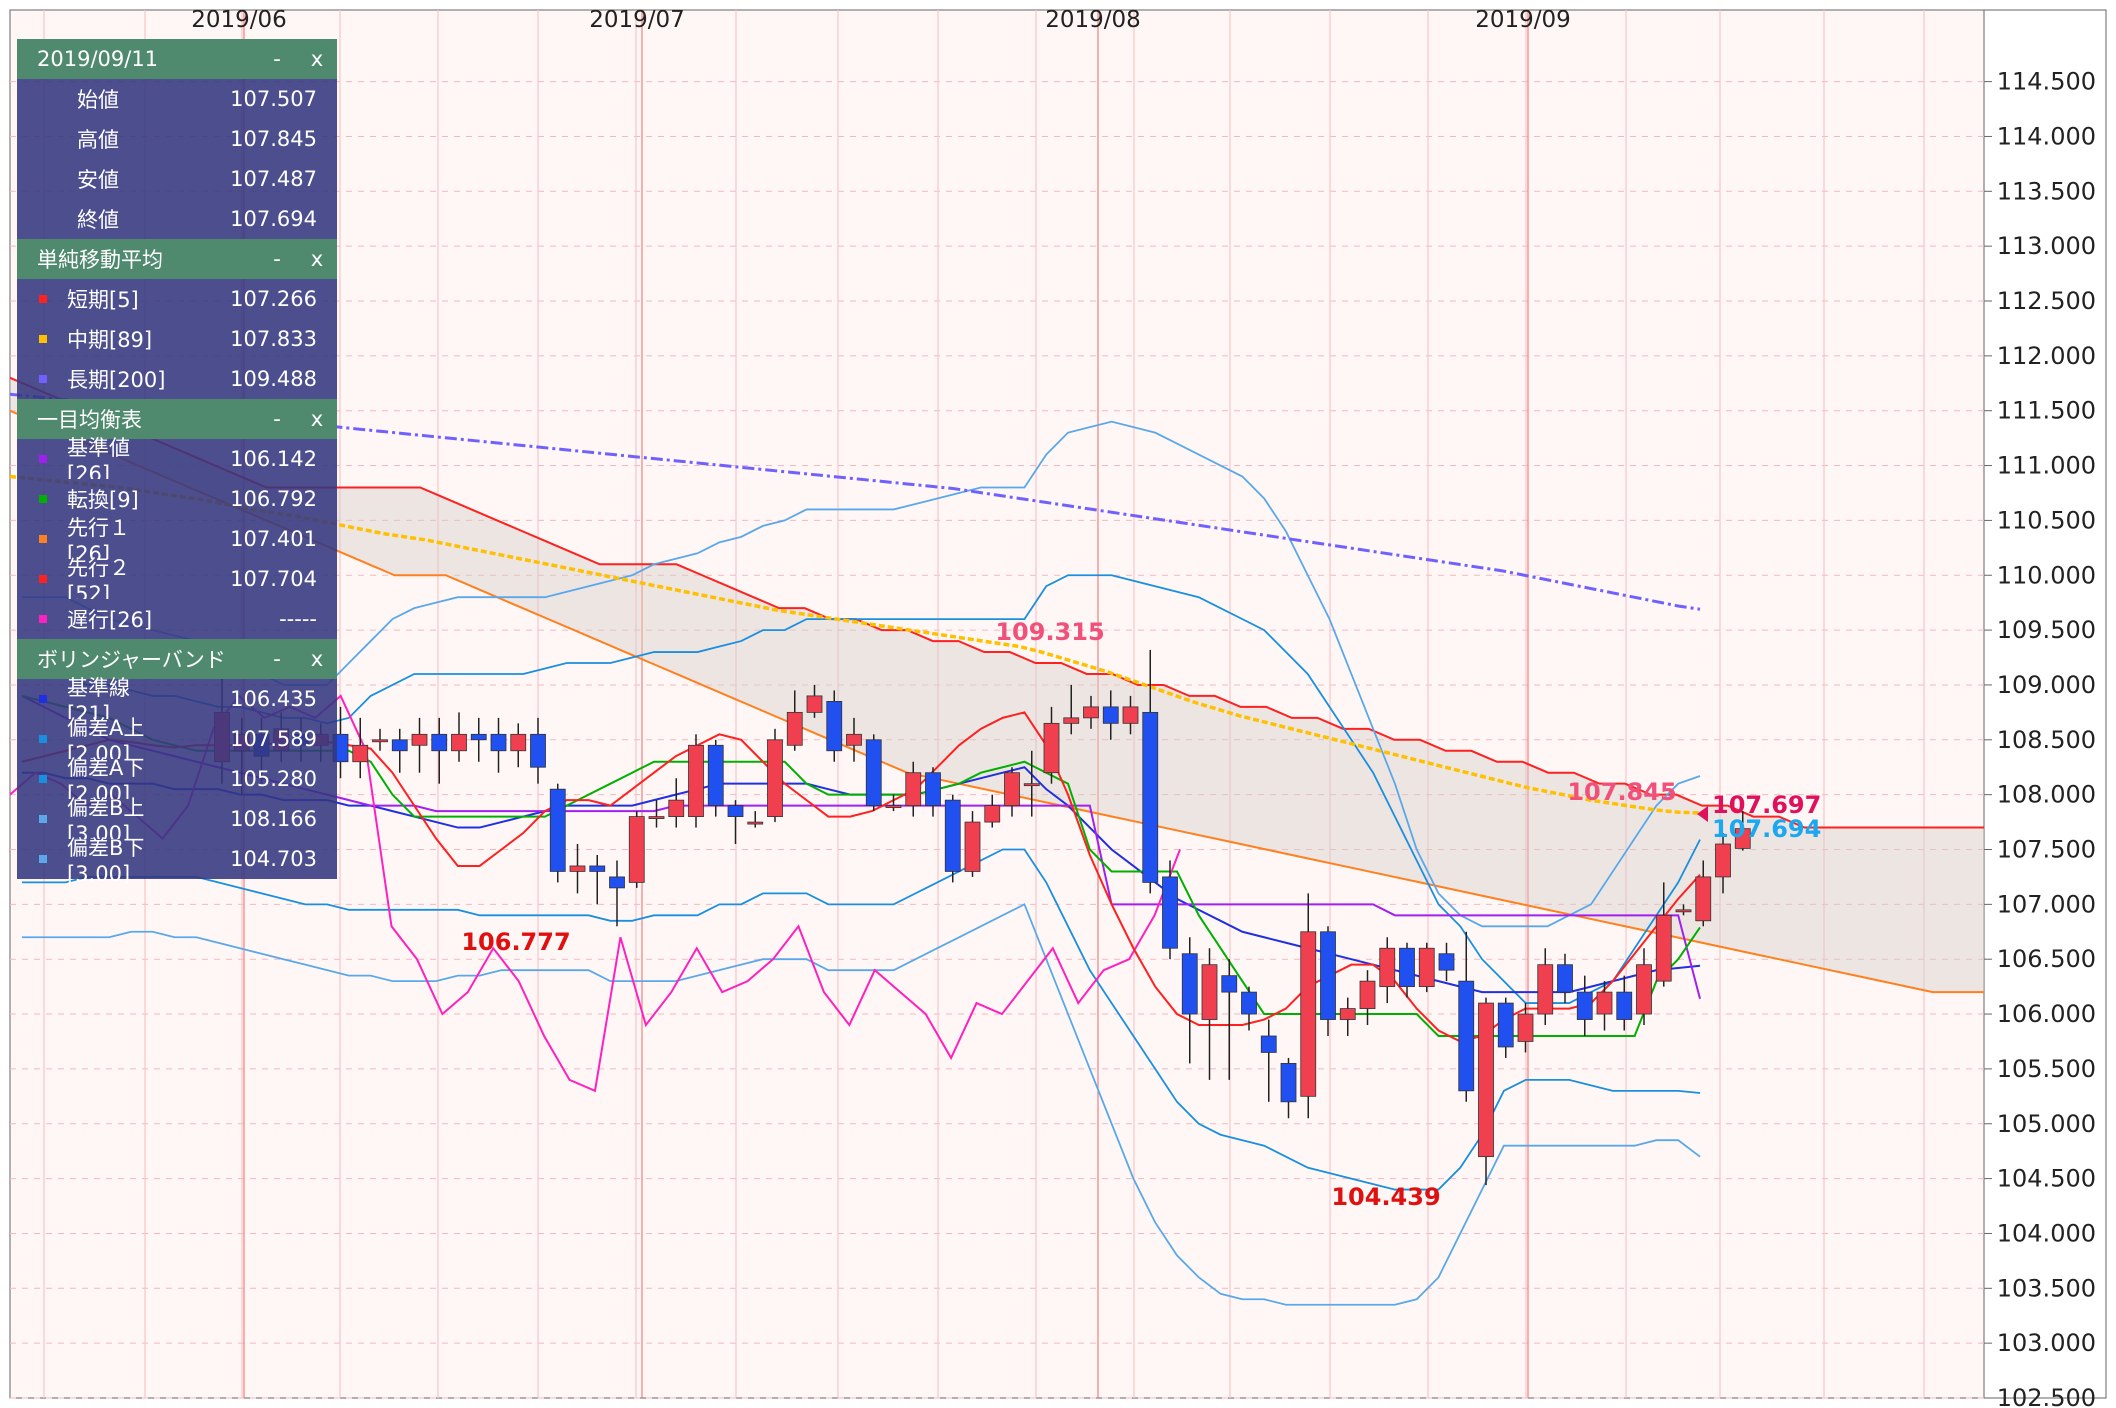 This screenshot has width=2116, height=1408. Describe the element at coordinates (1766, 829) in the screenshot. I see `price-annotation: 107.694` at that location.